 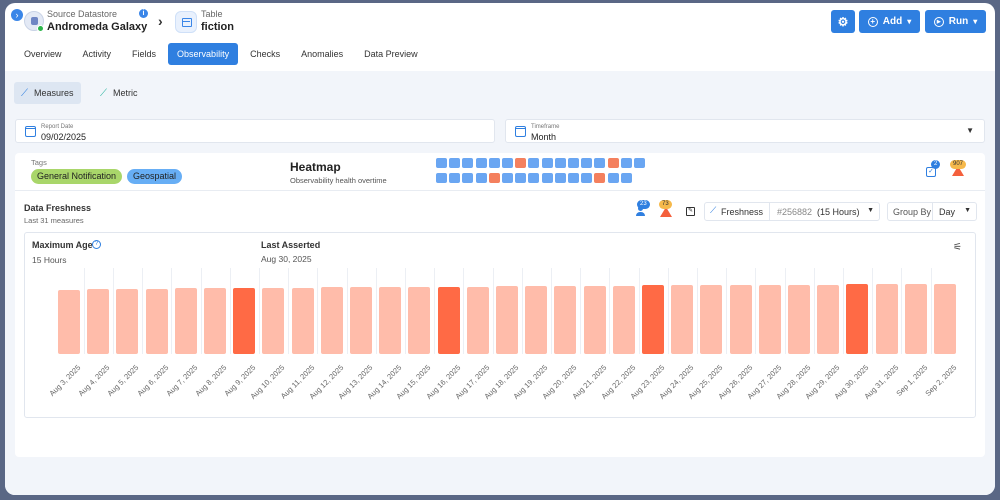 I want to click on filter-settings-icon: ⚟, so click(x=957, y=247).